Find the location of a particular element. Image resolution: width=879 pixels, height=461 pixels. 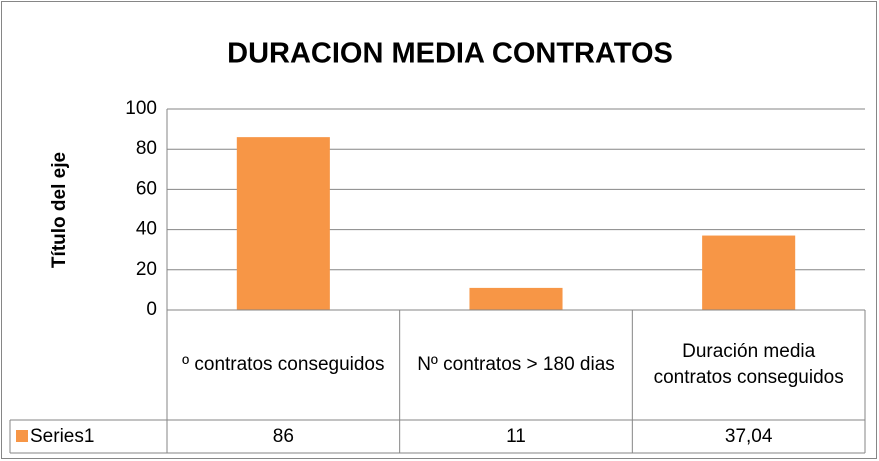

data-table-value: 86 is located at coordinates (283, 436).